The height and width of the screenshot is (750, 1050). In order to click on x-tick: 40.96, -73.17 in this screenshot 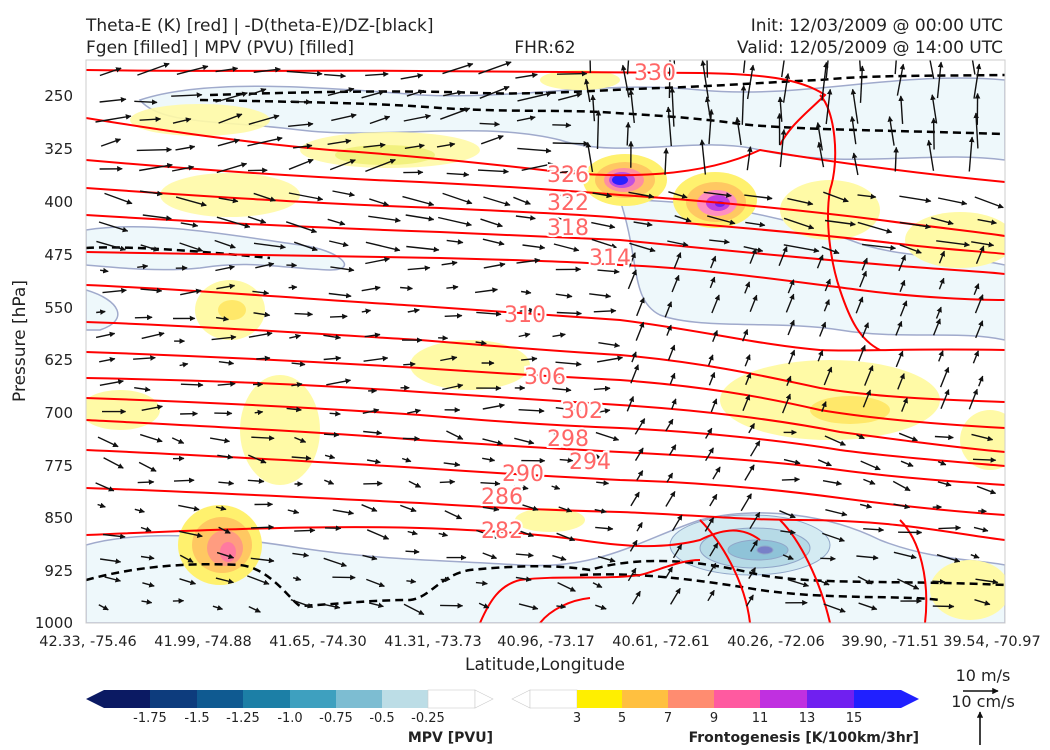, I will do `click(545, 642)`.